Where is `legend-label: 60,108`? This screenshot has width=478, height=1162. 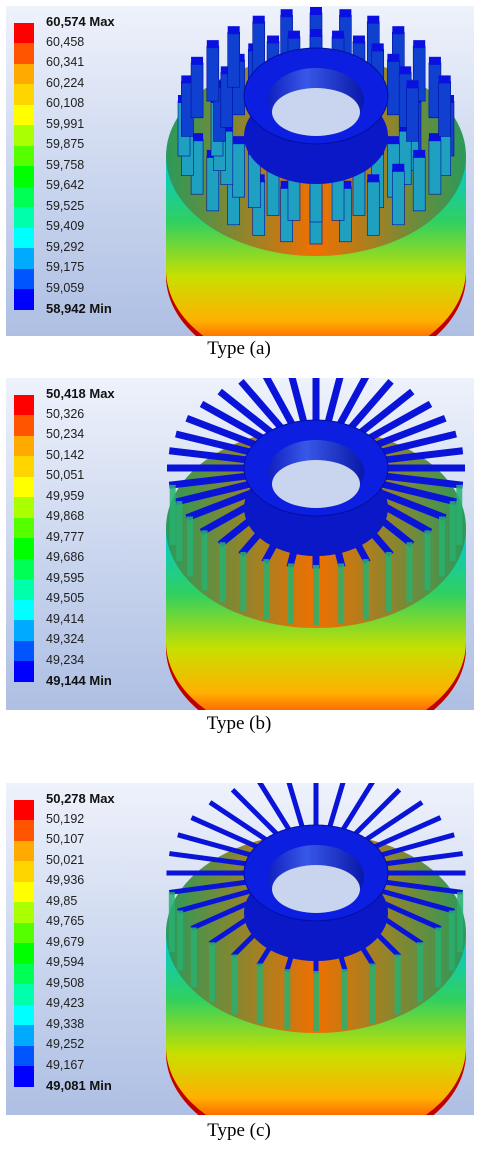 legend-label: 60,108 is located at coordinates (65, 103).